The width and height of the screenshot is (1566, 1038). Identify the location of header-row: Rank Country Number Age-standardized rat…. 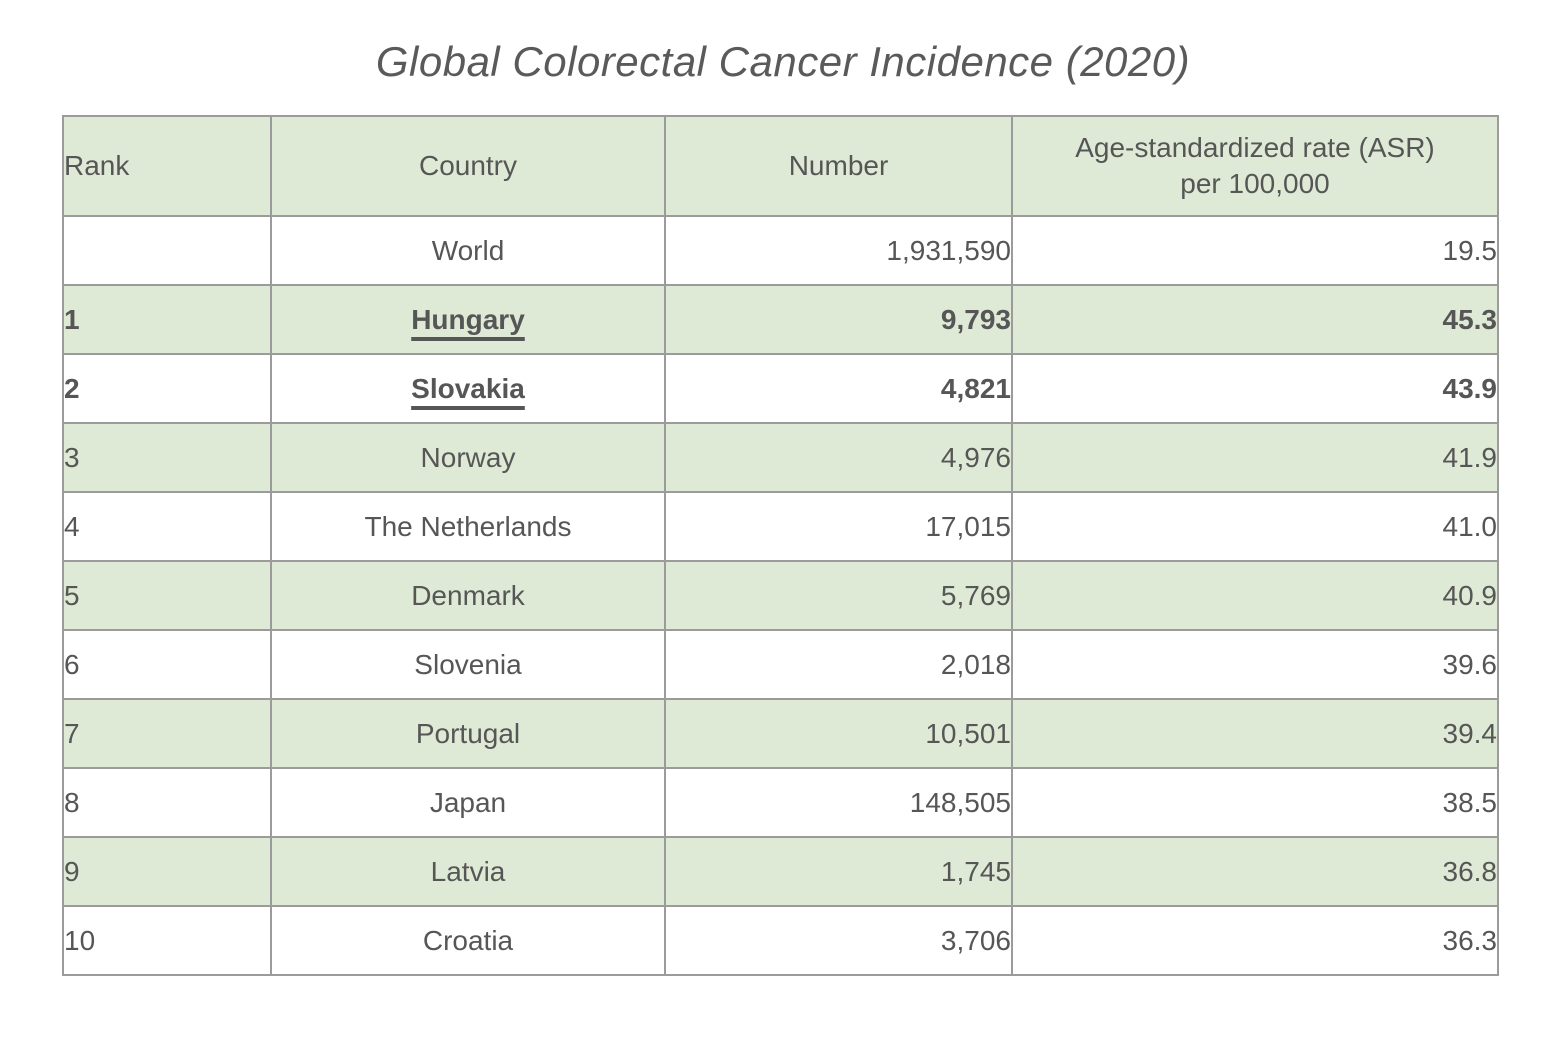
(780, 166).